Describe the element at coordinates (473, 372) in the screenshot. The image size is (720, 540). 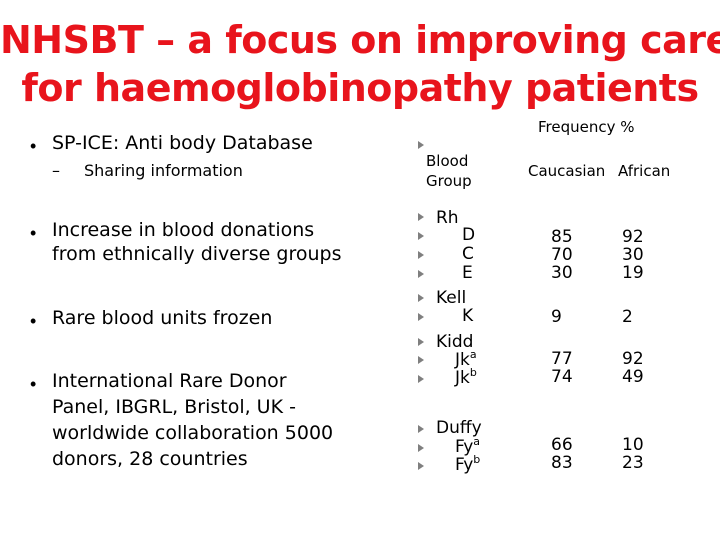
I see `antigen-jkb-sup: b` at that location.